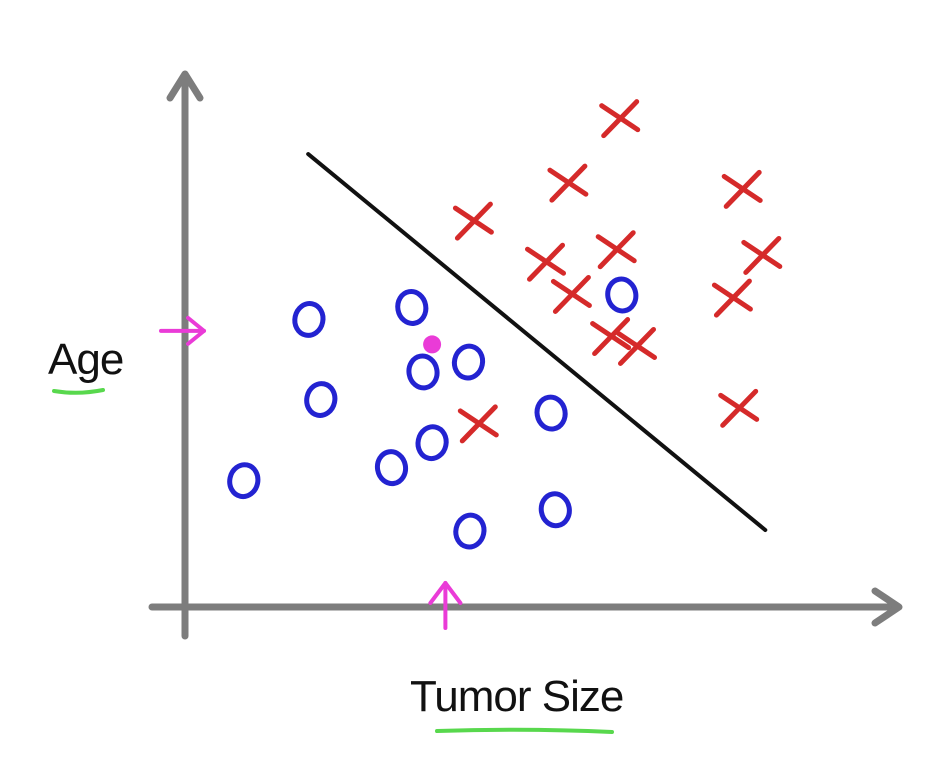  I want to click on y-axis-arrowhead, so click(185, 86).